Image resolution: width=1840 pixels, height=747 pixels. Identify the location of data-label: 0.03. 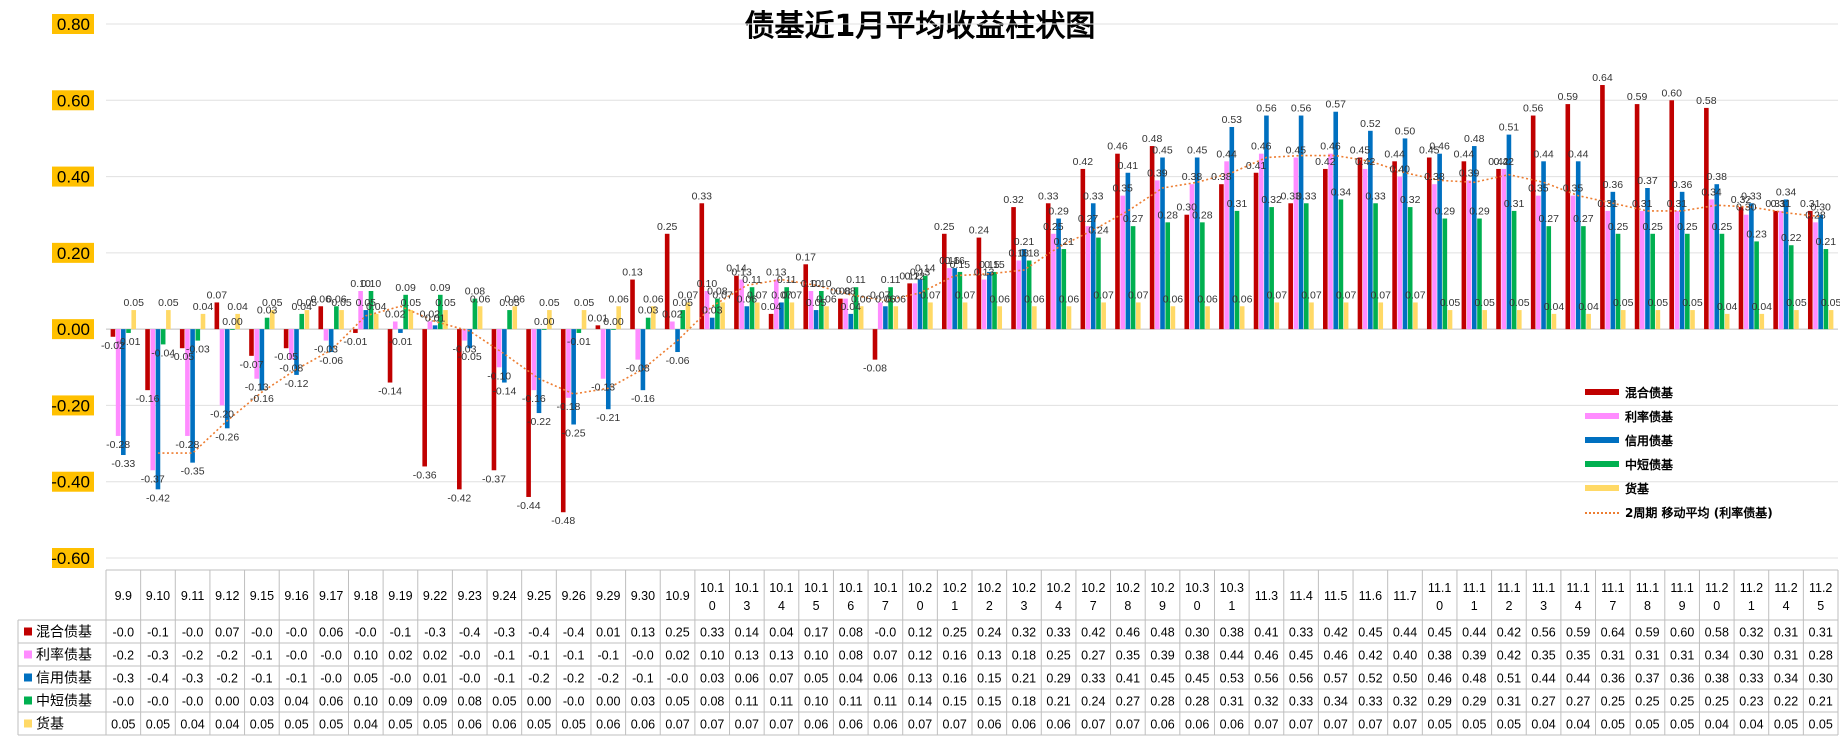
(648, 311).